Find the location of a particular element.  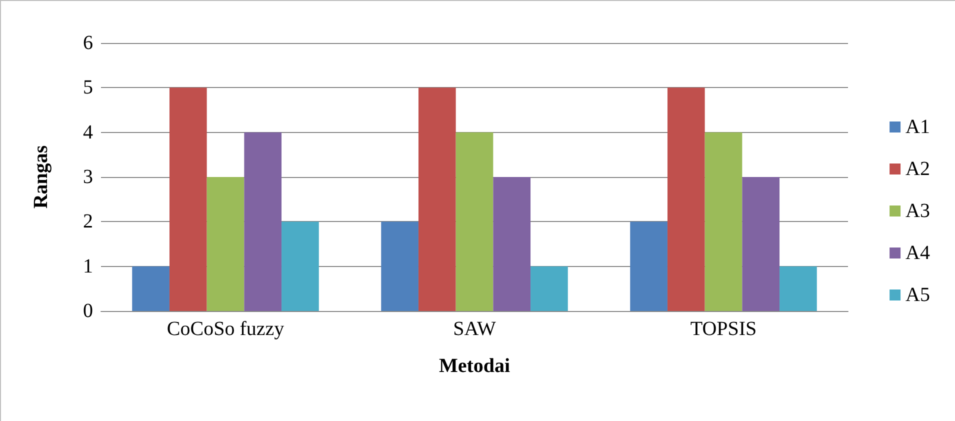

y-tick-label: 5 is located at coordinates (88, 87).